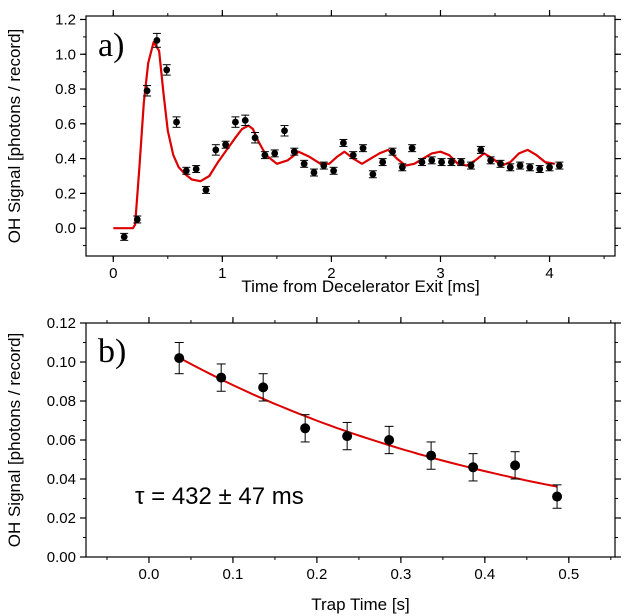  Describe the element at coordinates (65, 228) in the screenshot. I see `y-tick-label: 0.0` at that location.